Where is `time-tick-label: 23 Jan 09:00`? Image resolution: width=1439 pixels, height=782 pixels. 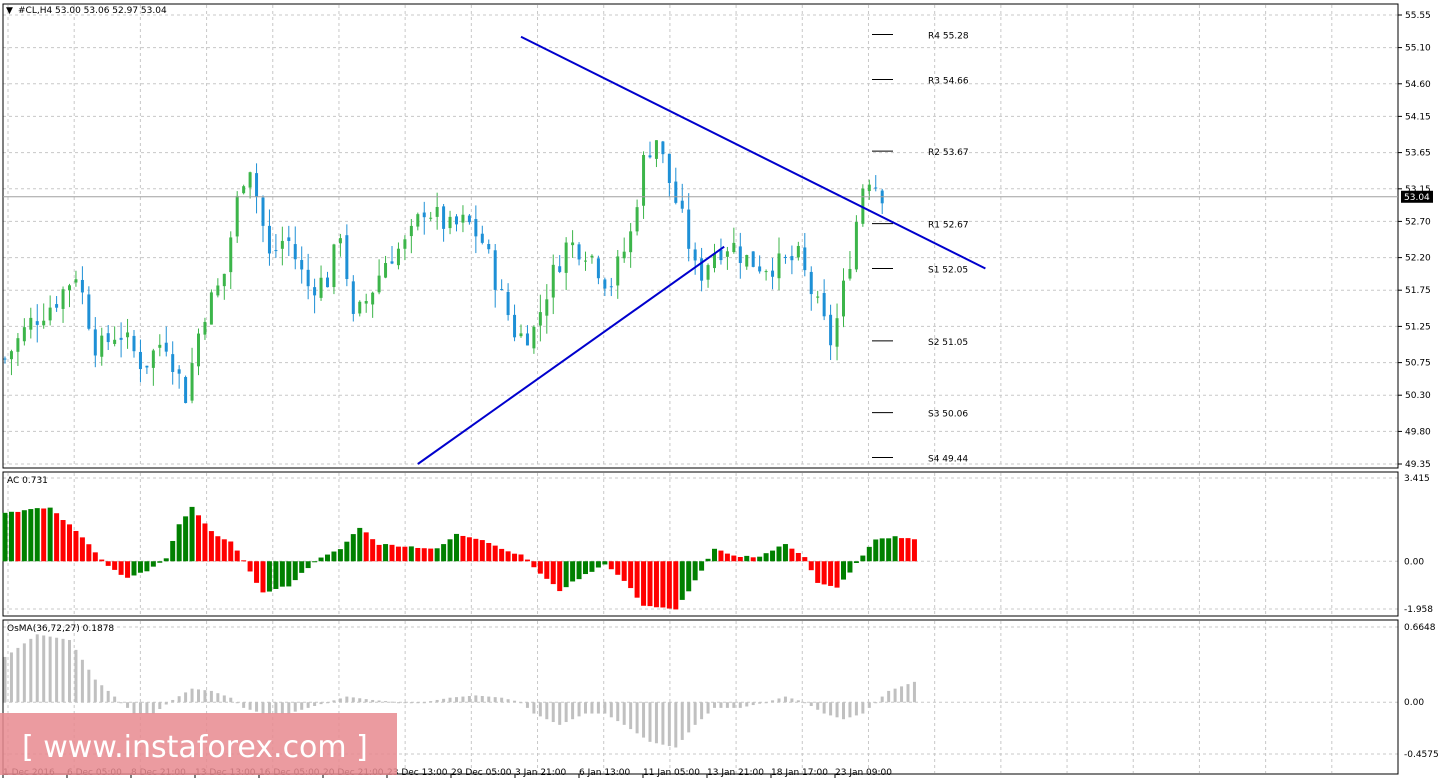
time-tick-label: 23 Jan 09:00 is located at coordinates (863, 773).